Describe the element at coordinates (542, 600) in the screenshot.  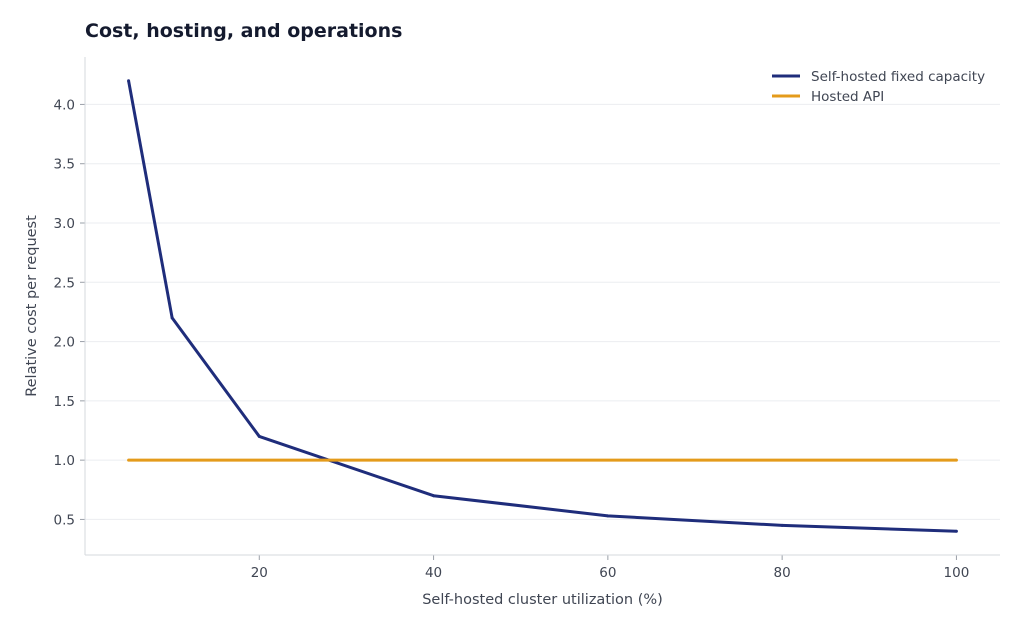
I see `x-axis-label: Self-hosted cluster utilization (%)` at that location.